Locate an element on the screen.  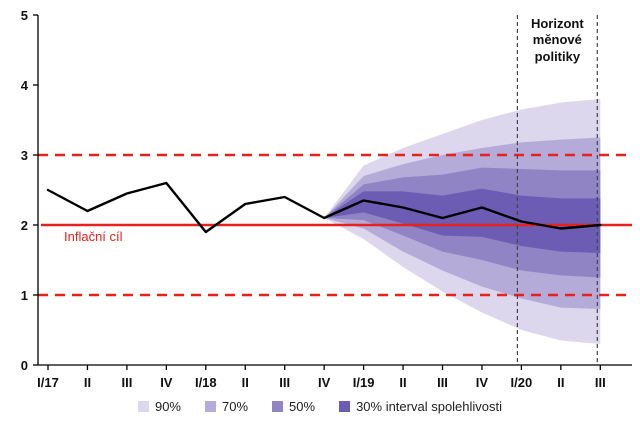
legend-item-30: 30% interval spolehlivosti is located at coordinates (420, 406).